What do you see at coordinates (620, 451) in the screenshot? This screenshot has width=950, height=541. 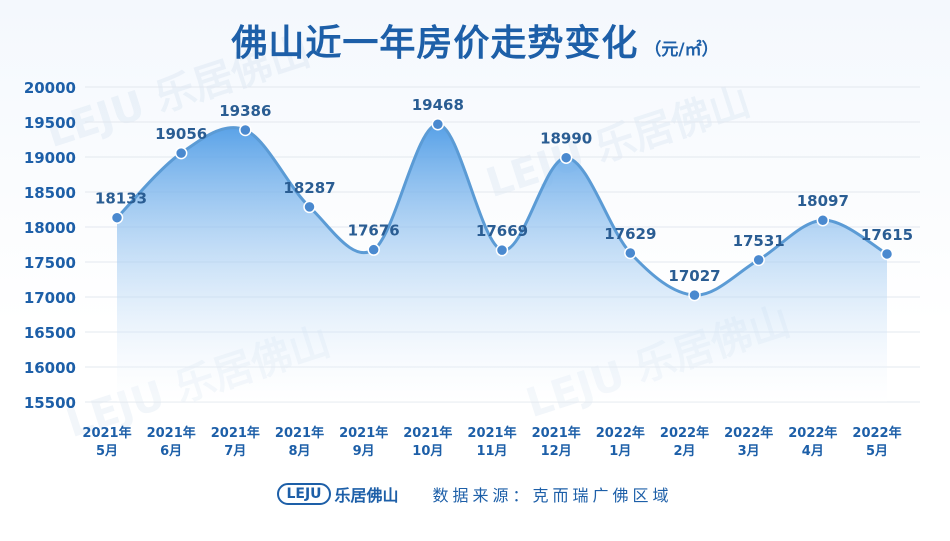 I see `x-tick-label: 1月` at bounding box center [620, 451].